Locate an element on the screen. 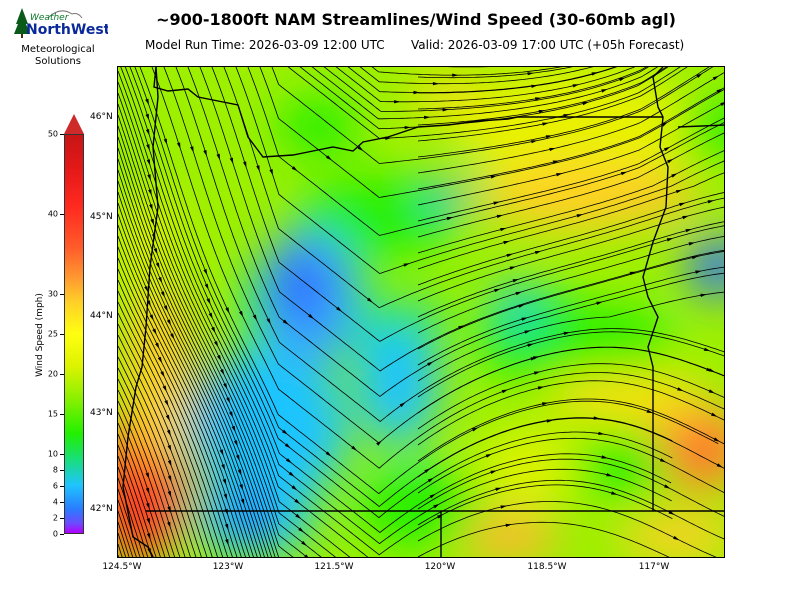  colorbar-tick-label: 20 is located at coordinates (52, 374).